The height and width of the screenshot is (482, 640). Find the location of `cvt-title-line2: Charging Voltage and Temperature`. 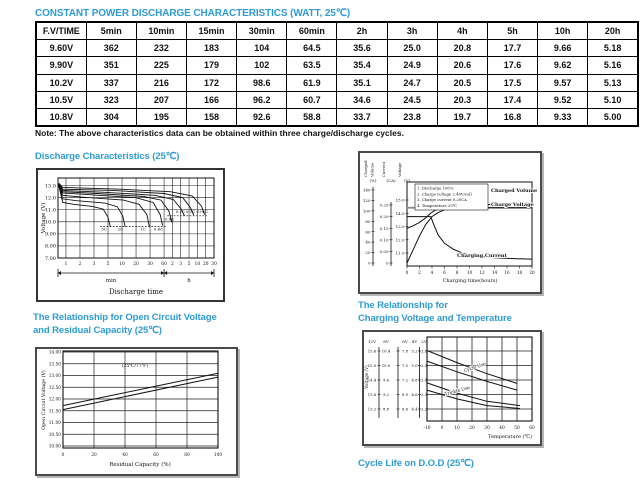

cvt-title-line2: Charging Voltage and Temperature is located at coordinates (435, 318).